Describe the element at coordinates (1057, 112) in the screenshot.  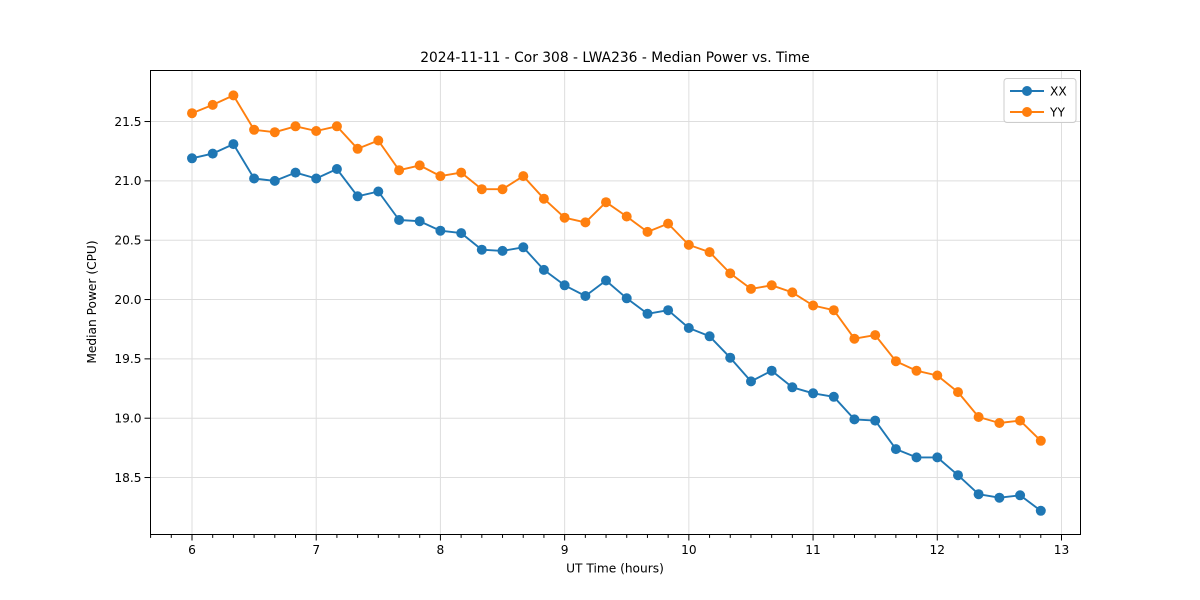
I see `legend-label: YY` at that location.